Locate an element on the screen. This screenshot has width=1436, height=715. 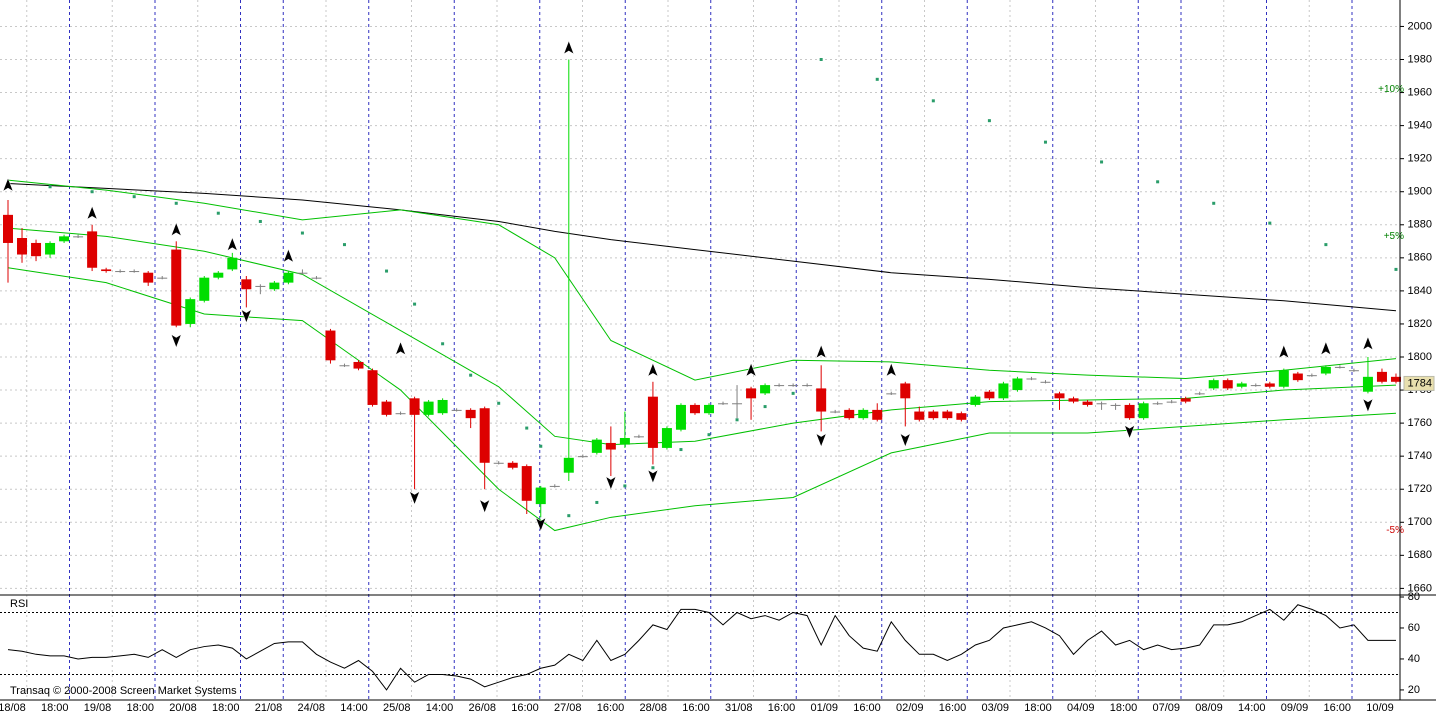
y-tick-label: 1980 is located at coordinates (1420, 59).